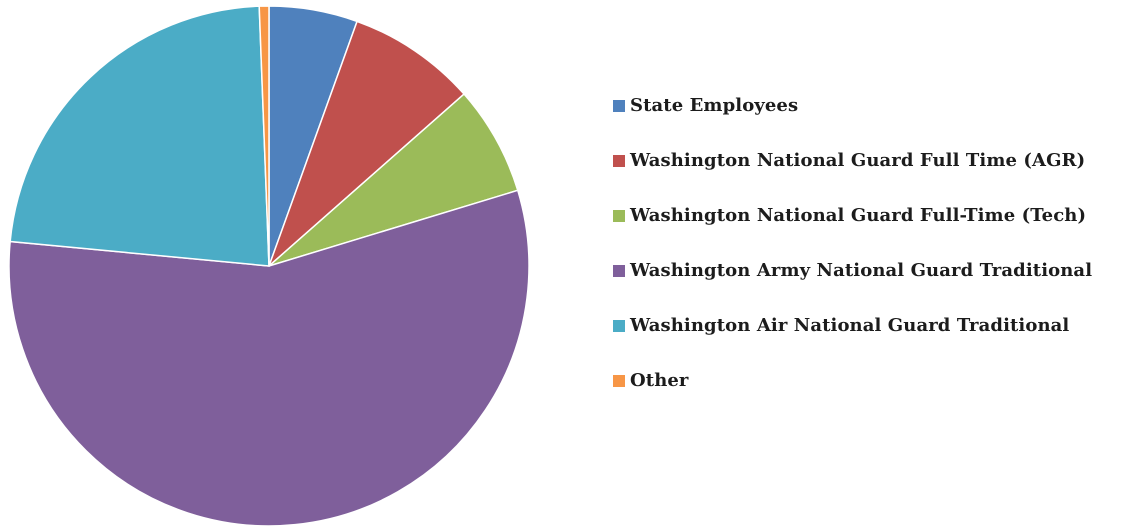 The image size is (1148, 527). What do you see at coordinates (393, 180) in the screenshot?
I see `pie-slice-washington-national-guard-full-time-tech` at bounding box center [393, 180].